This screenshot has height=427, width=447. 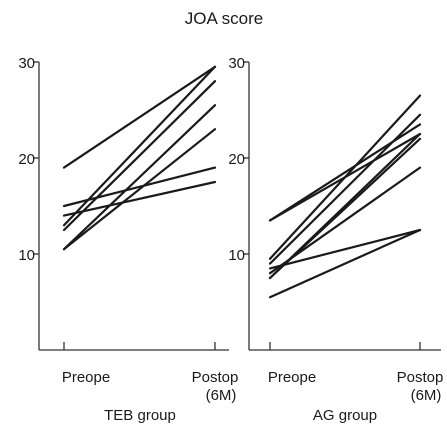 I want to click on chart-title: JOA score, so click(x=224, y=18).